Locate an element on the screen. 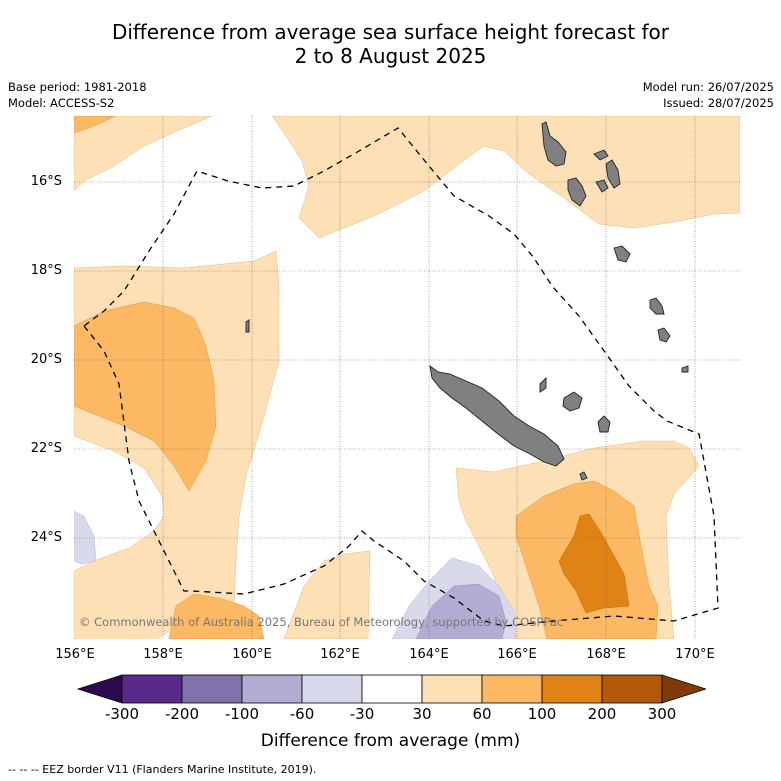  lon-tick-168e: 168°E is located at coordinates (606, 654).